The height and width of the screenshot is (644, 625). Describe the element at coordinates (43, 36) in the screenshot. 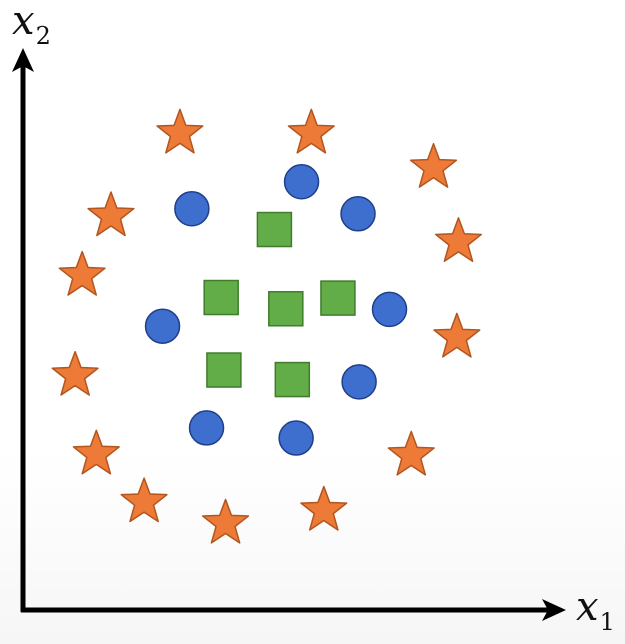

I see `y-axis-label-subscript: 2` at that location.